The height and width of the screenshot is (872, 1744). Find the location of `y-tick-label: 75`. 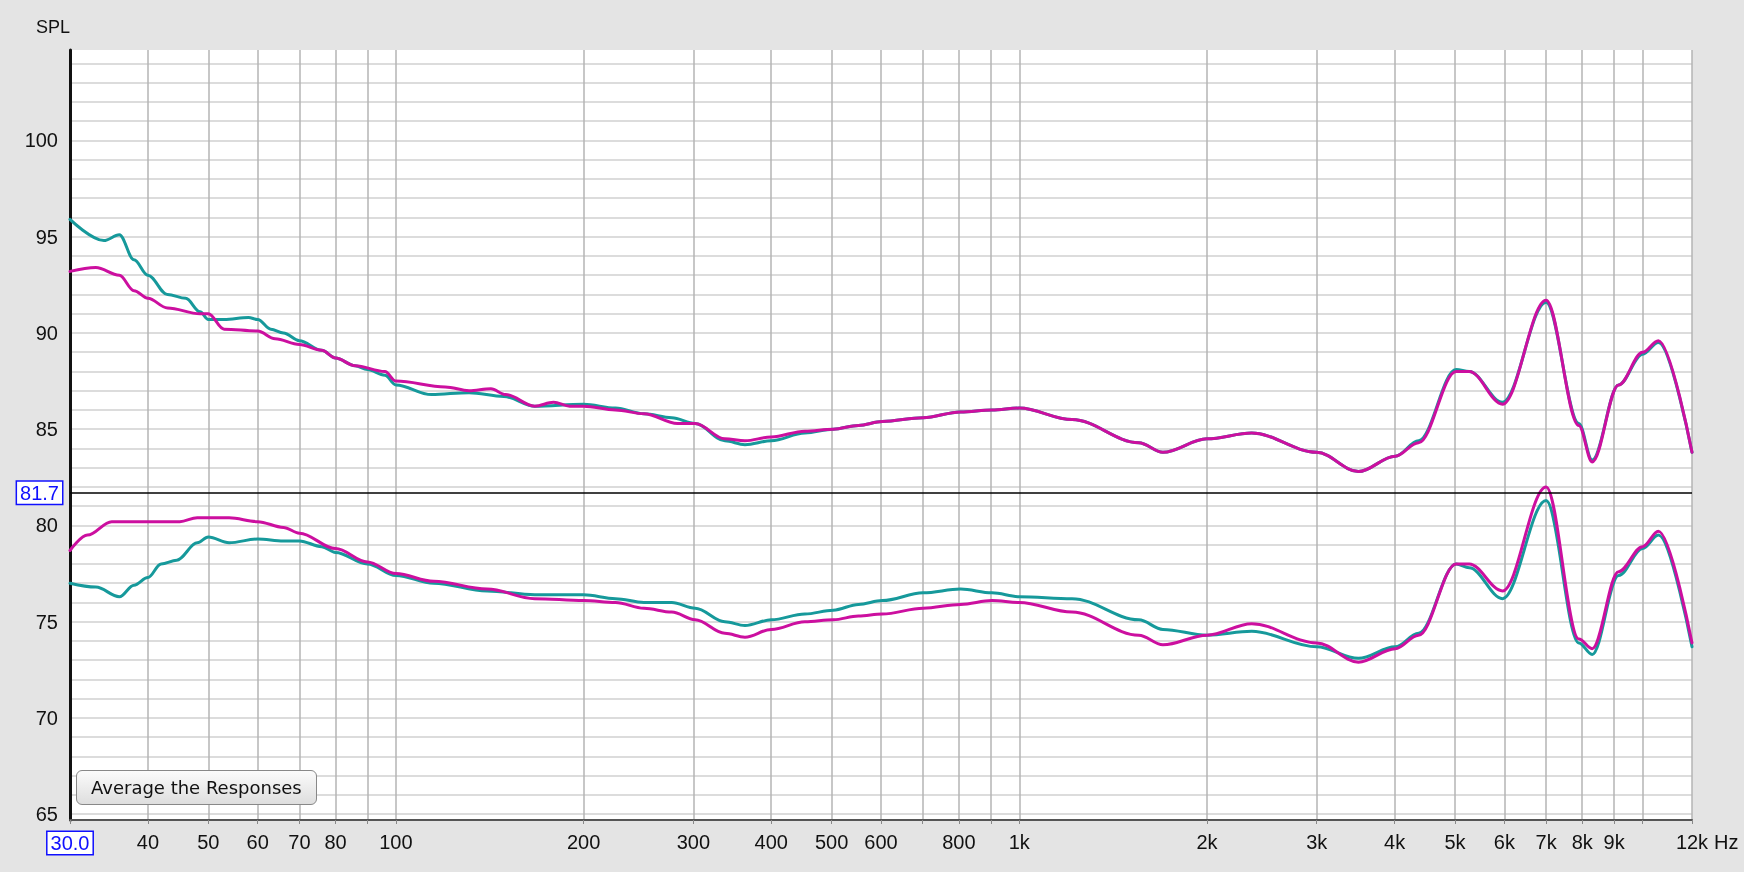

y-tick-label: 75 is located at coordinates (46, 621).